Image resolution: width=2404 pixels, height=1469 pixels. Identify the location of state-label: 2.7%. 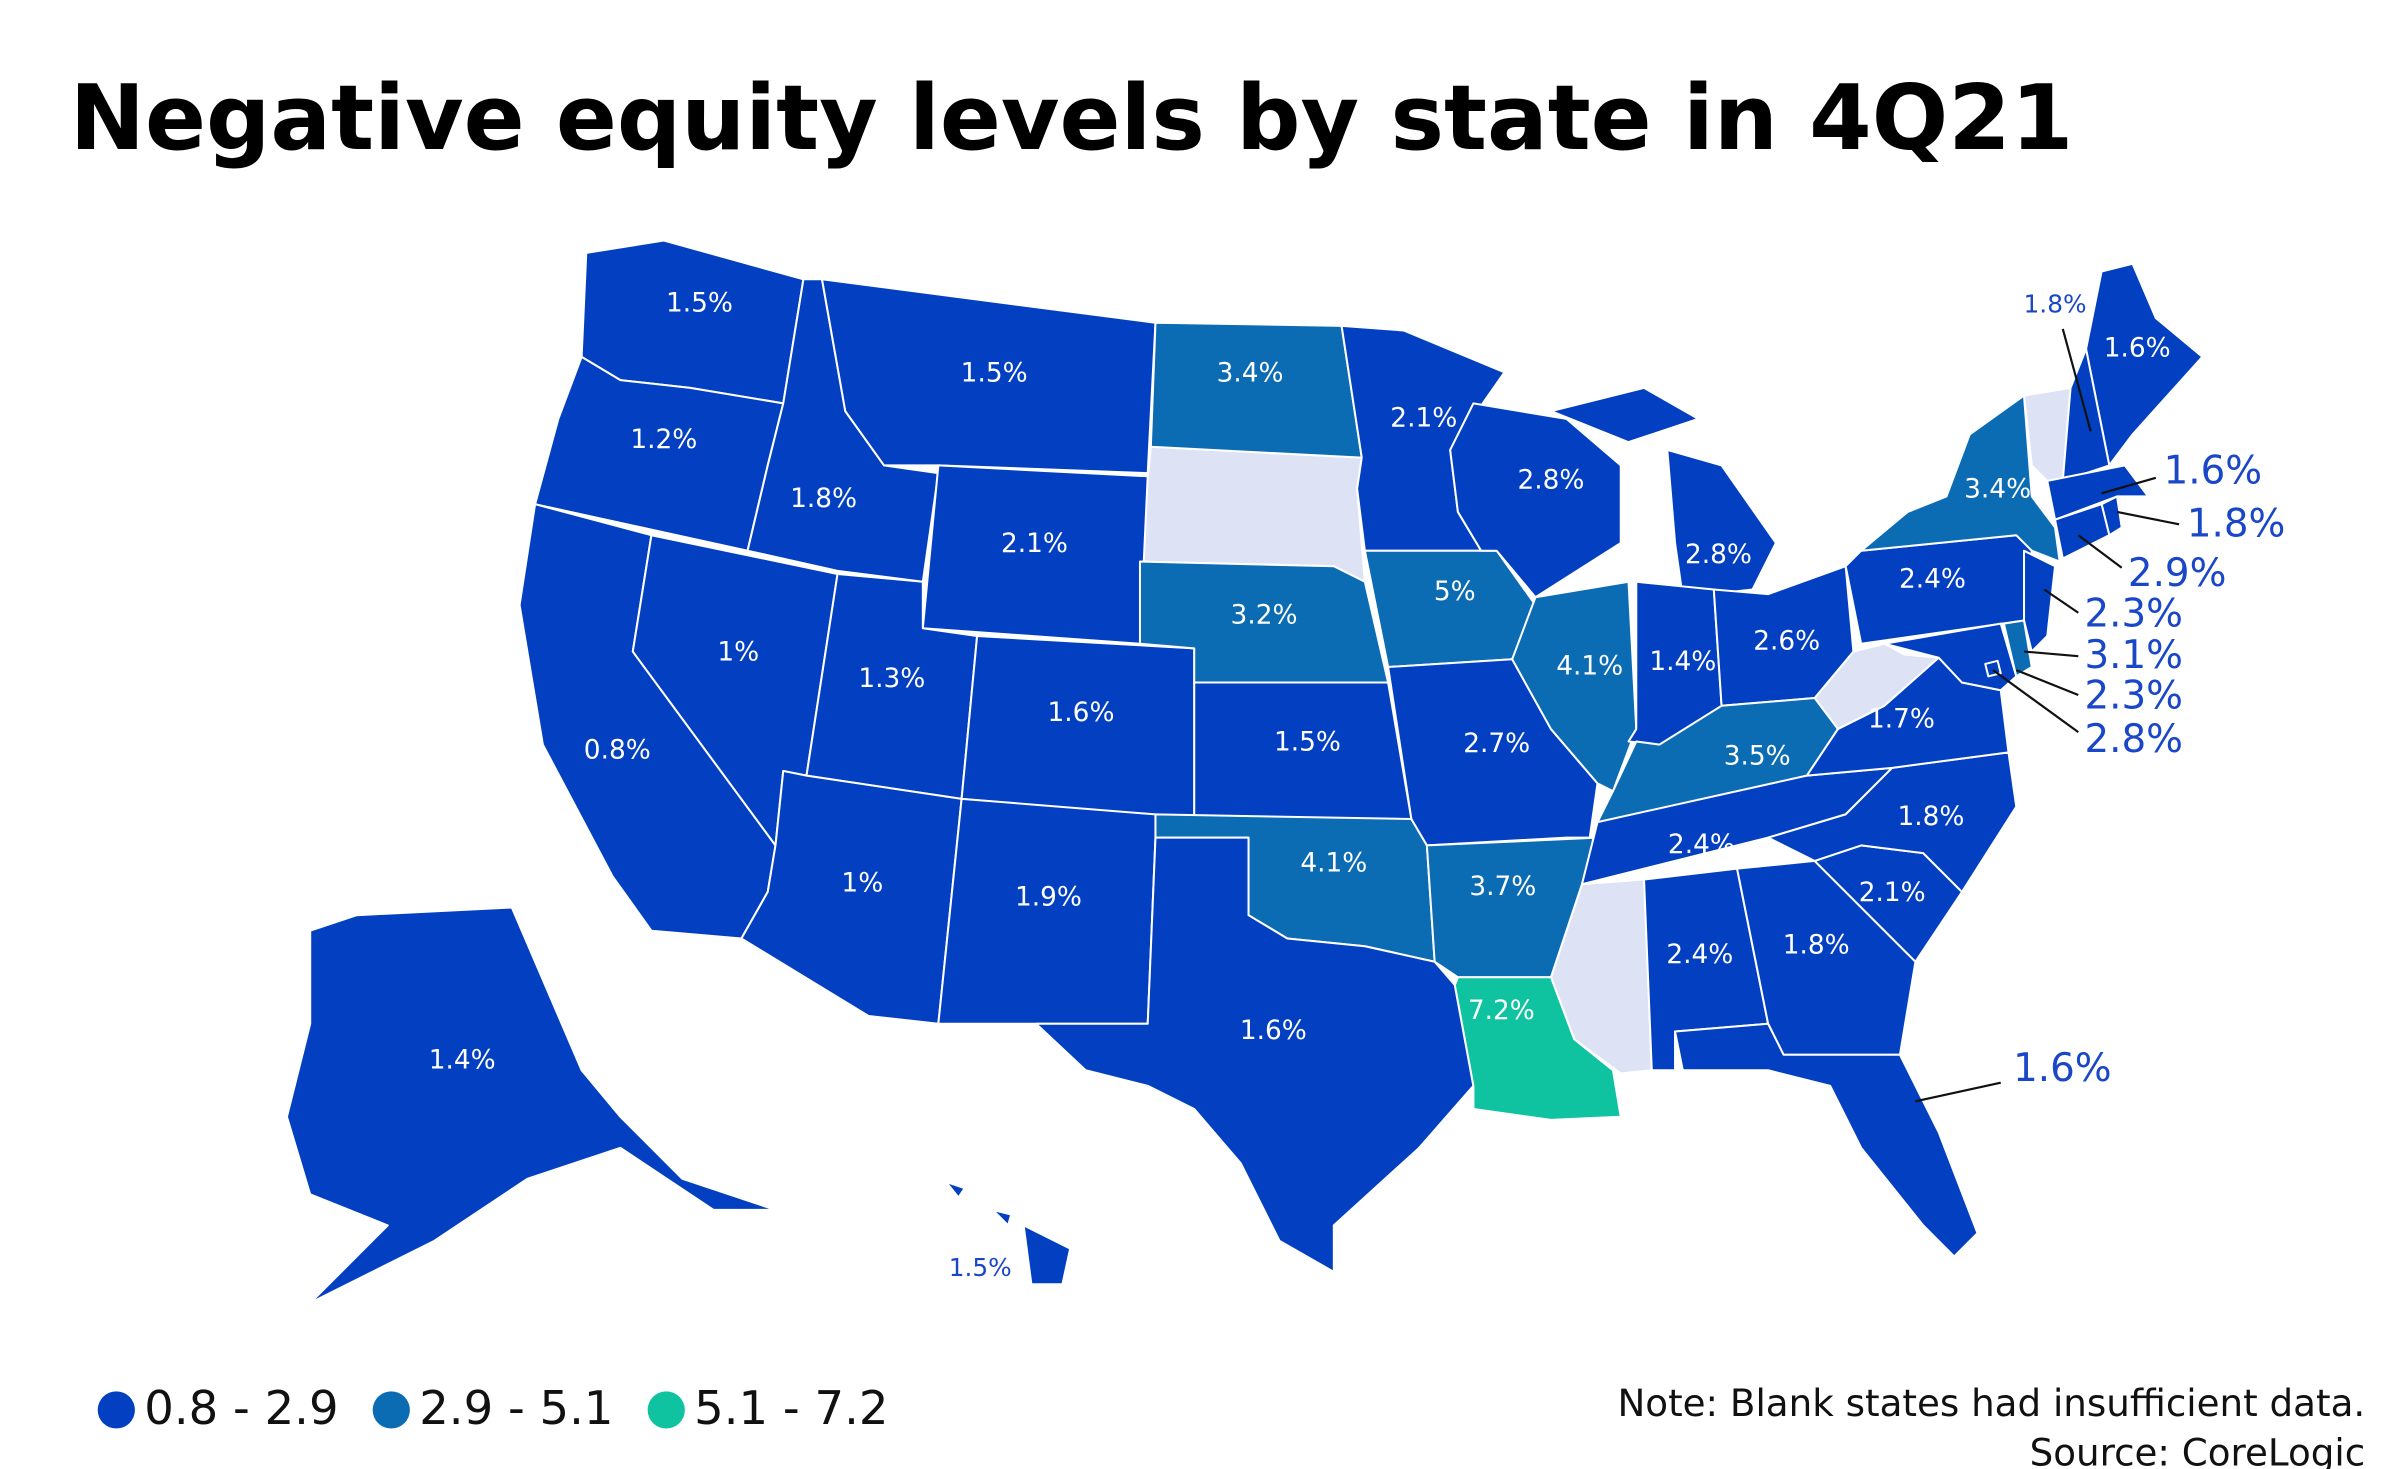
(1496, 744).